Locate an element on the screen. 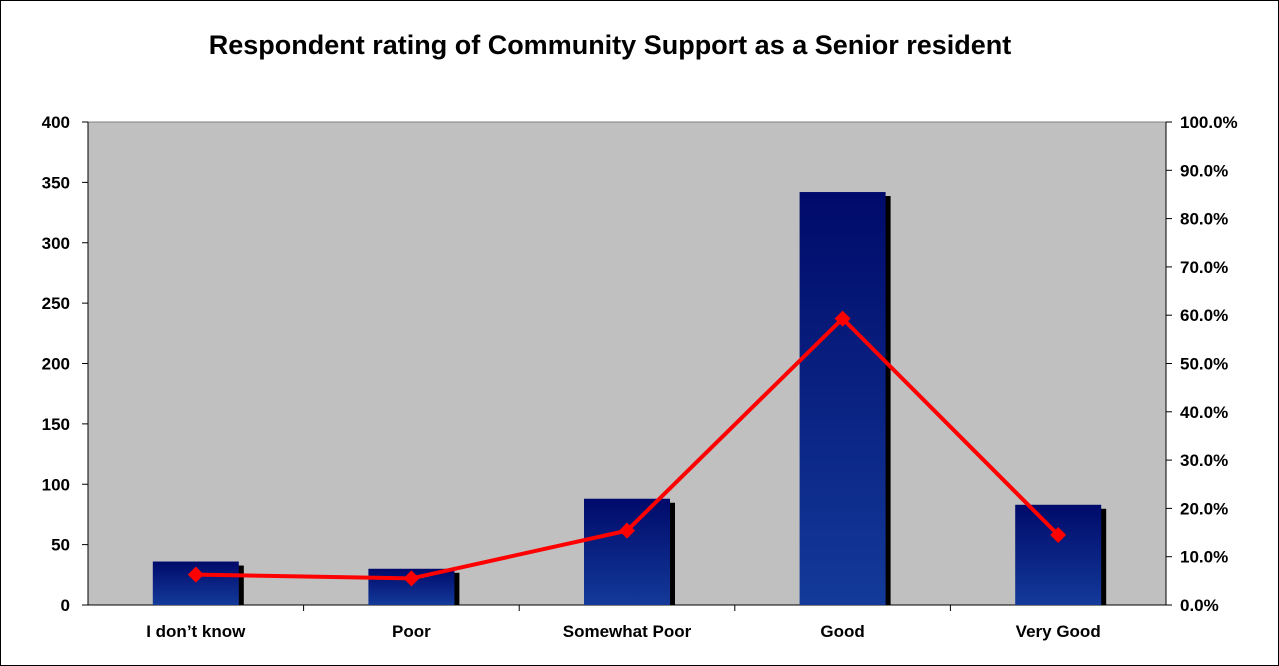 The image size is (1279, 666). right-tick-label: 70.0% is located at coordinates (1204, 267).